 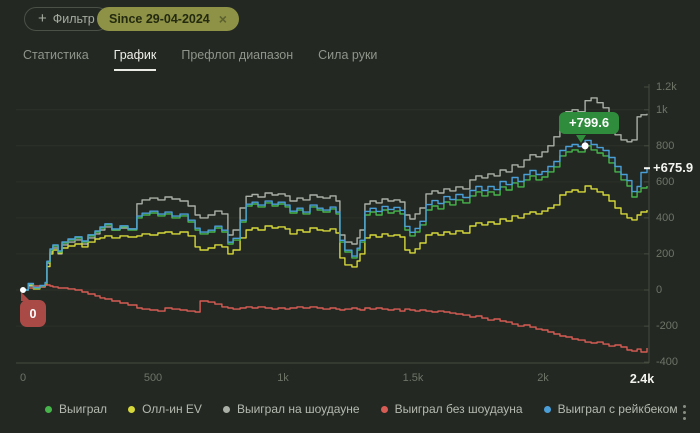 I want to click on legend-item-4: Выиграл с рейкбеком, so click(x=610, y=409).